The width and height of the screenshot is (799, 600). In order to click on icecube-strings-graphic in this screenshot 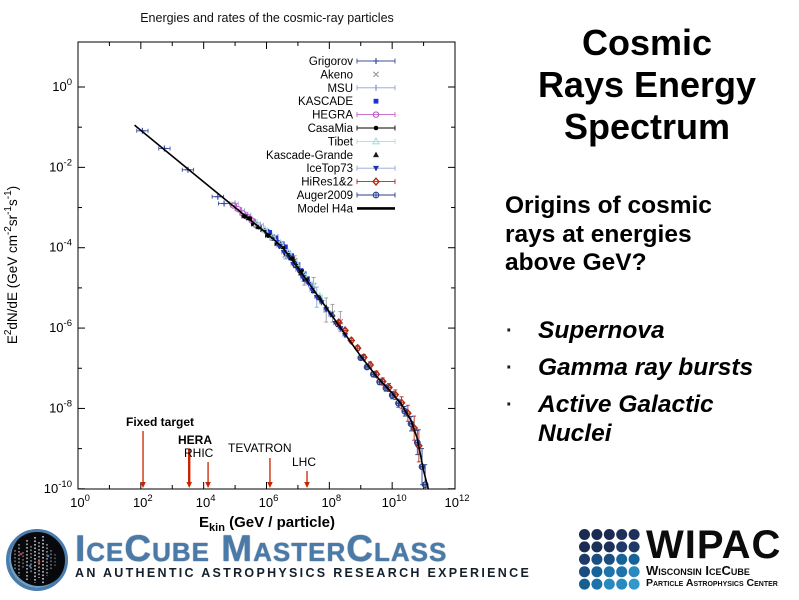, I will do `click(35, 560)`.